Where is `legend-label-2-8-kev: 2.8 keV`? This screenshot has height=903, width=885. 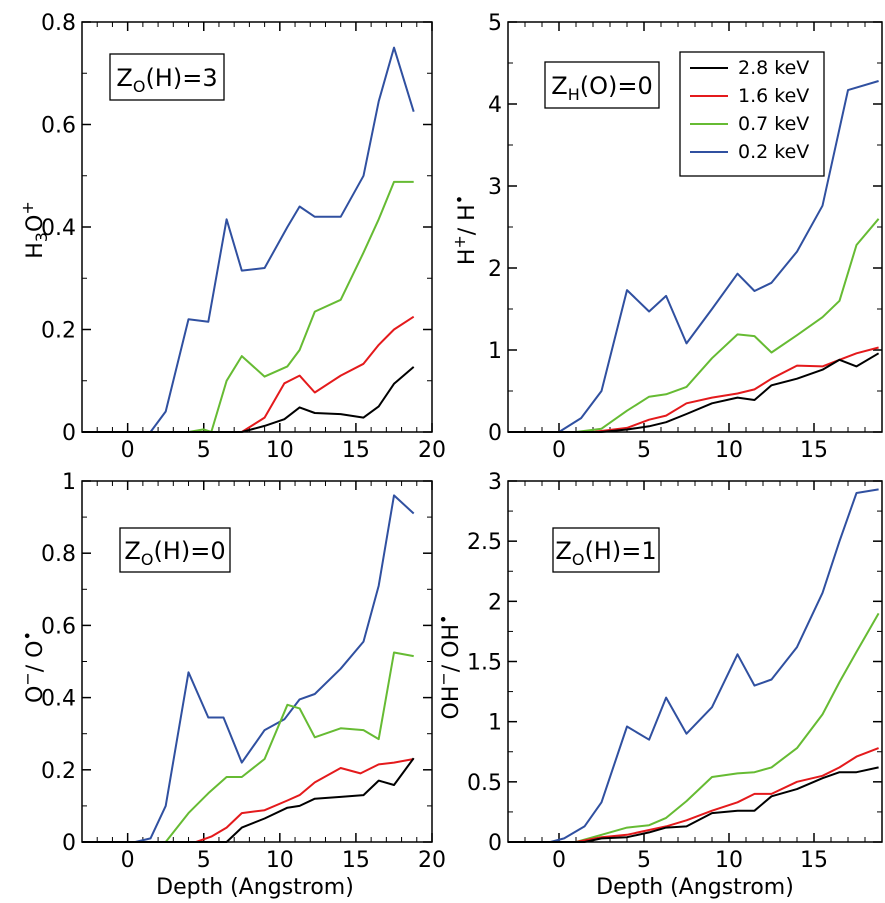
legend-label-2-8-kev: 2.8 keV is located at coordinates (773, 68).